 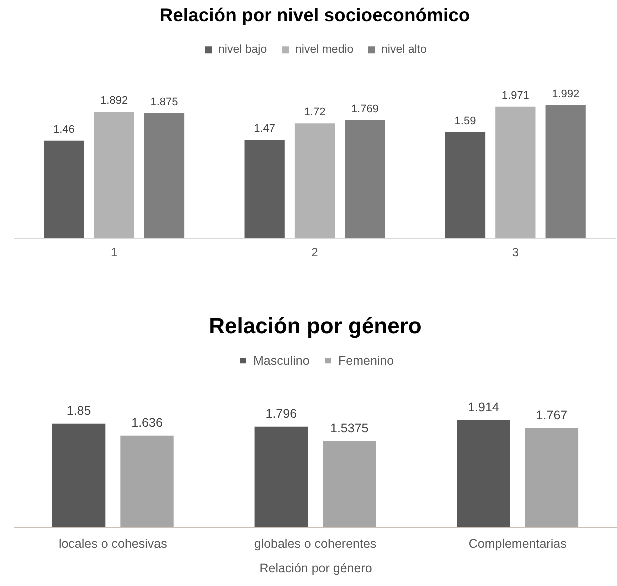 I want to click on legend-label: nivel medio, so click(x=325, y=50).